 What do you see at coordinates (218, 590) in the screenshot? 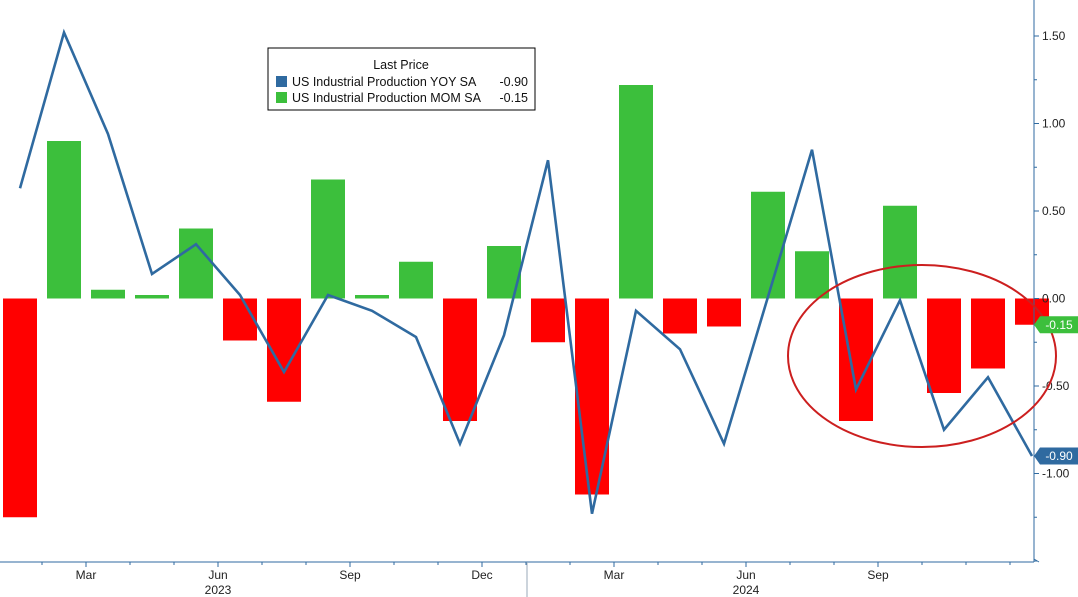
I see `x-year-label: 2023` at bounding box center [218, 590].